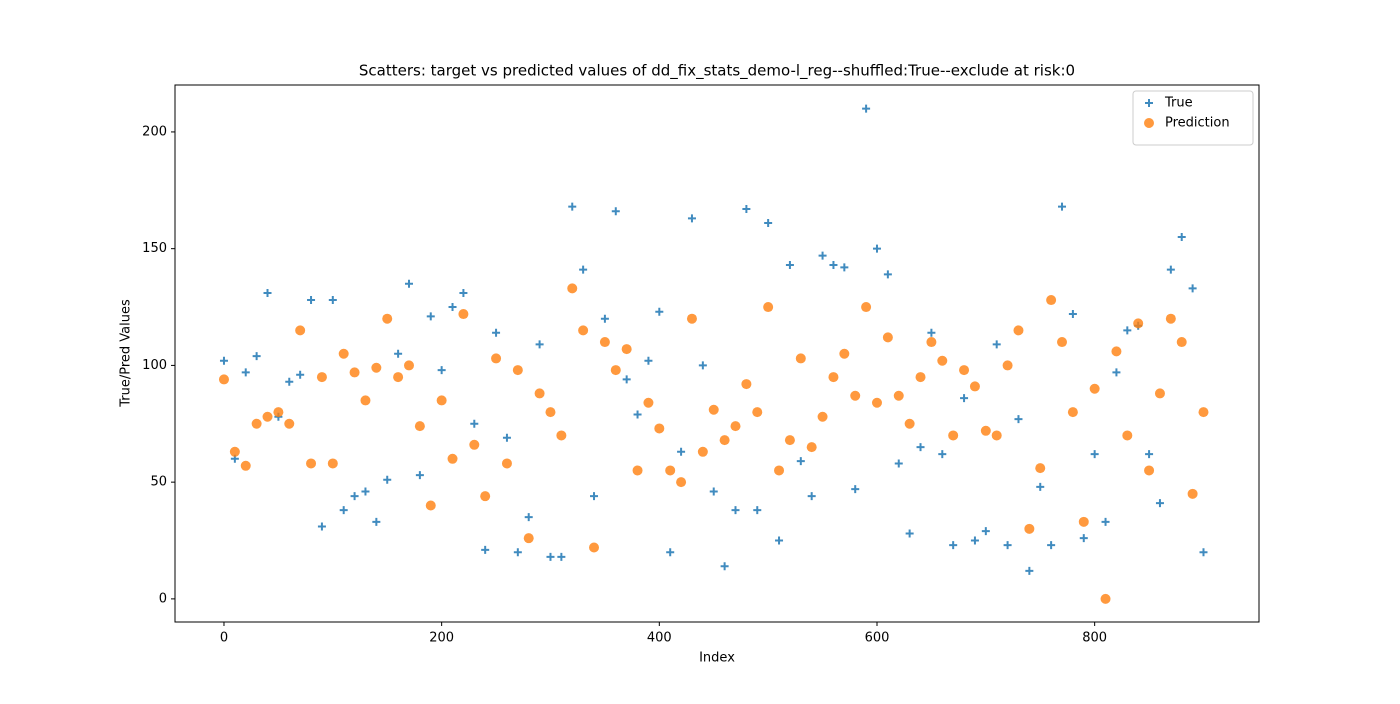 This screenshot has height=704, width=1400. What do you see at coordinates (1178, 103) in the screenshot?
I see `legend-label: True` at bounding box center [1178, 103].